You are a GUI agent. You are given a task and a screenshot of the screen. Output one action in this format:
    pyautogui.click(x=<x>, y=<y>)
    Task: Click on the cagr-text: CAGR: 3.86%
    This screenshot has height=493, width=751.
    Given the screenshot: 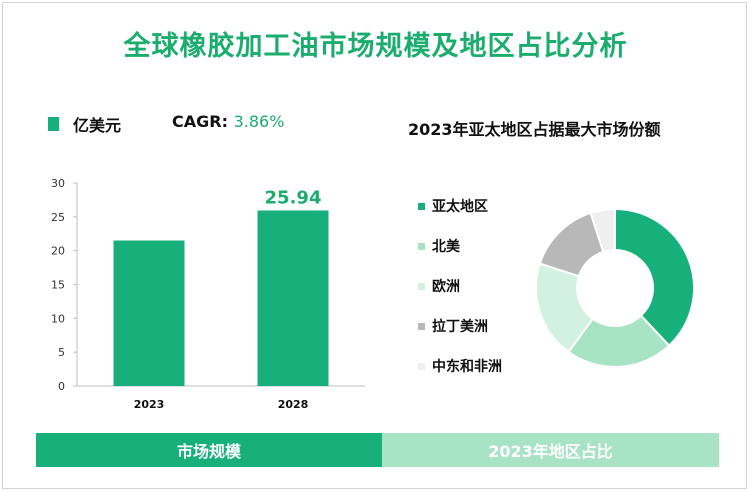 What is the action you would take?
    pyautogui.click(x=228, y=121)
    